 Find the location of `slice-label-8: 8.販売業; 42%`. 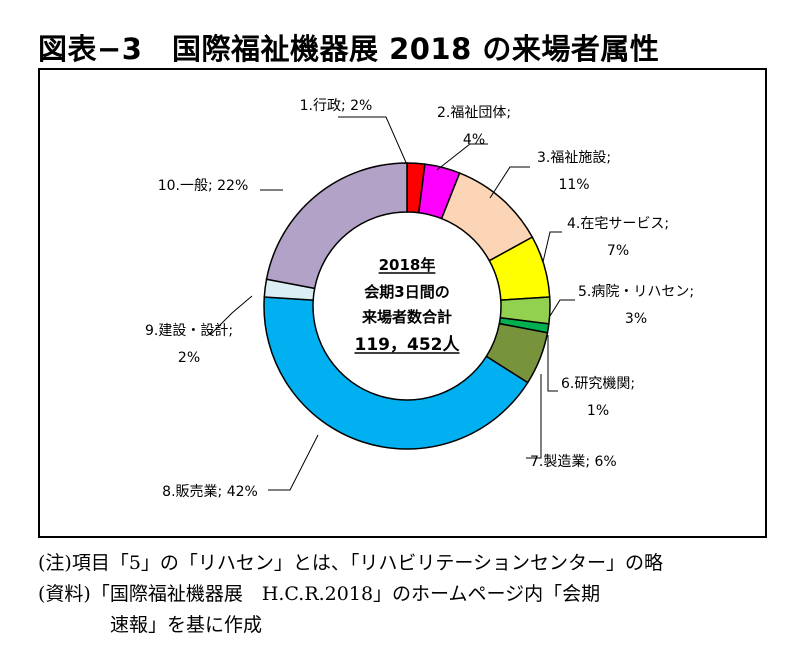

slice-label-8: 8.販売業; 42% is located at coordinates (210, 492).